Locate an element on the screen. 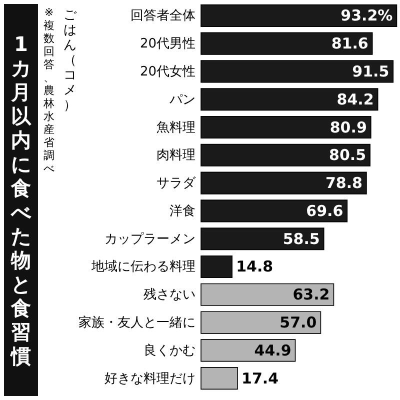 The height and width of the screenshot is (400, 400). data-label: 17.4 is located at coordinates (260, 378).